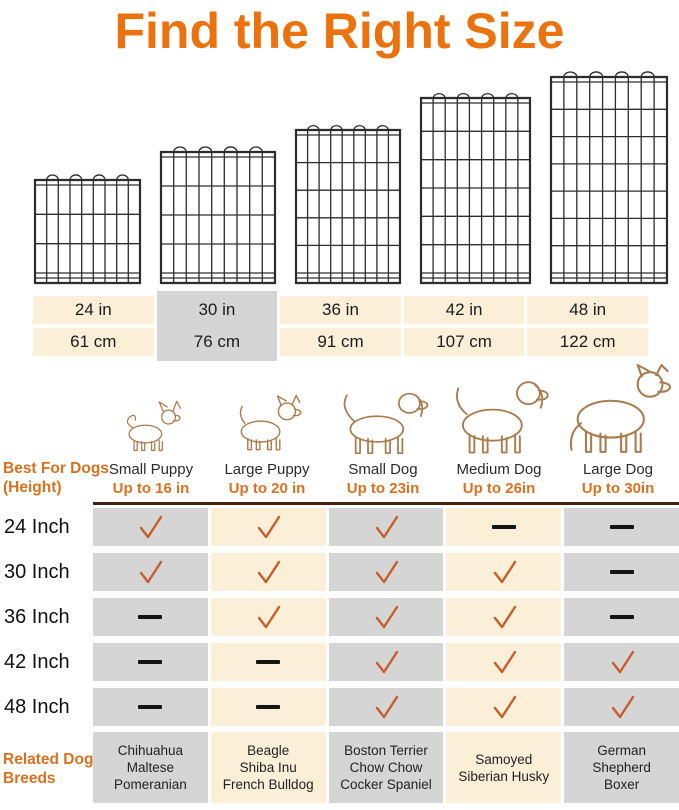 The width and height of the screenshot is (679, 810). What do you see at coordinates (93, 310) in the screenshot?
I see `size-inches: 24 in` at bounding box center [93, 310].